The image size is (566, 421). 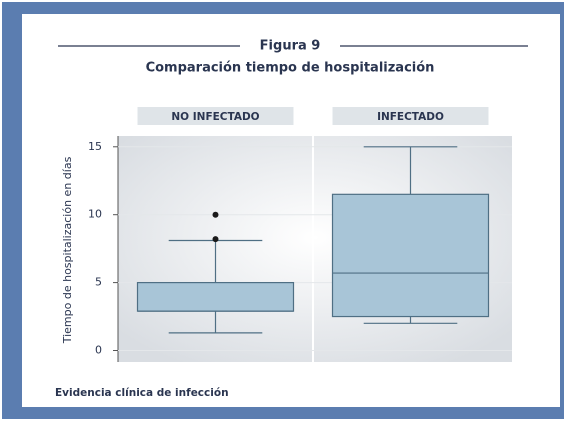 What do you see at coordinates (95, 146) in the screenshot?
I see `y-tick-label: 15` at bounding box center [95, 146].